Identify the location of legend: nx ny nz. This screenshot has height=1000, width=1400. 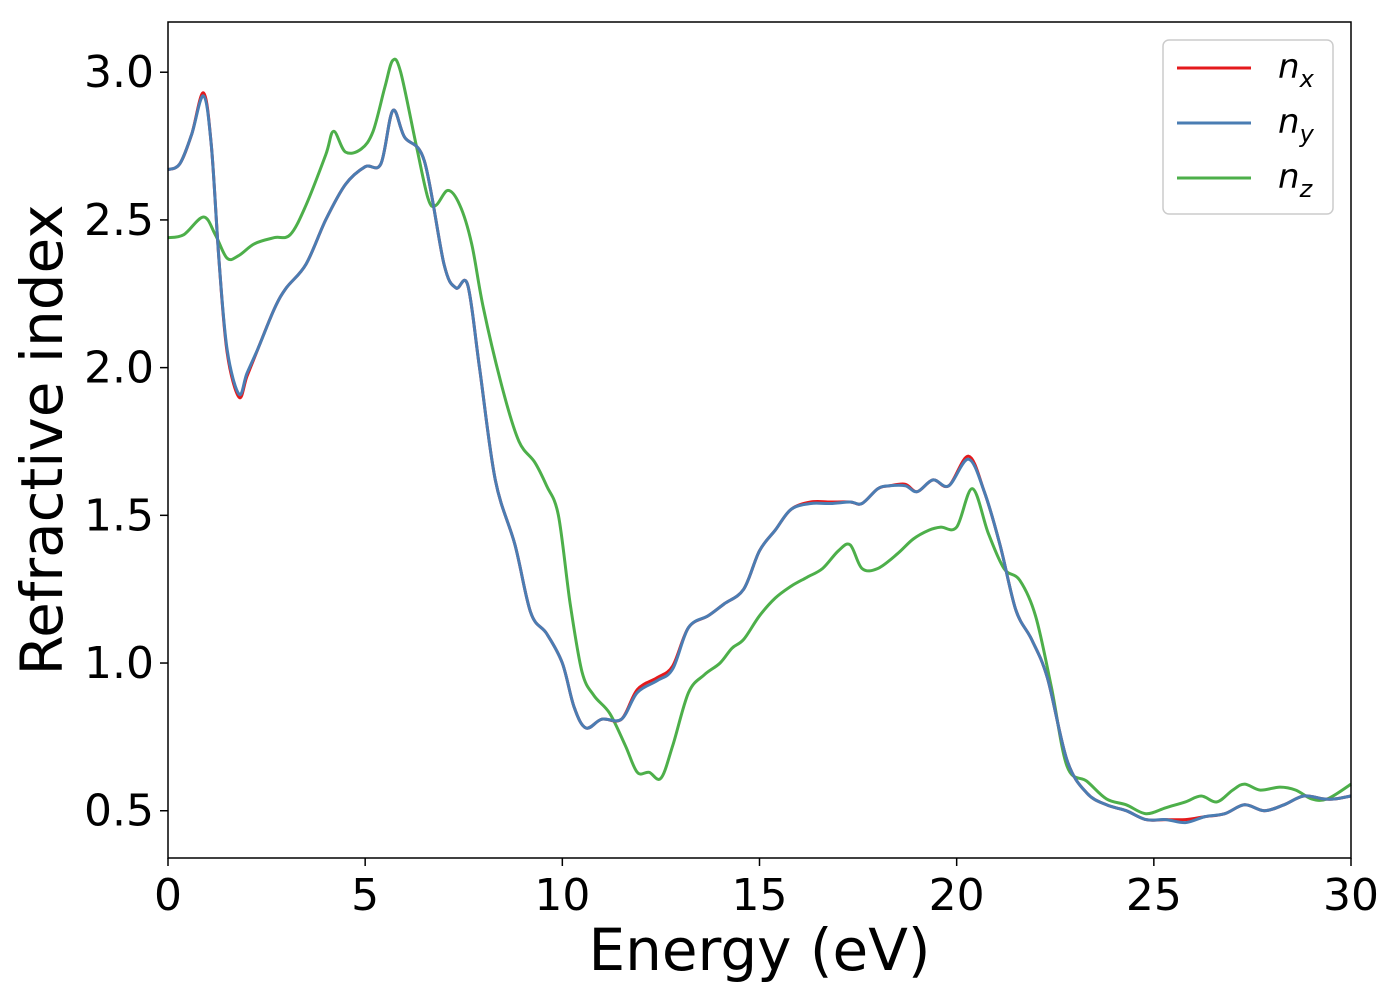
(1248, 127).